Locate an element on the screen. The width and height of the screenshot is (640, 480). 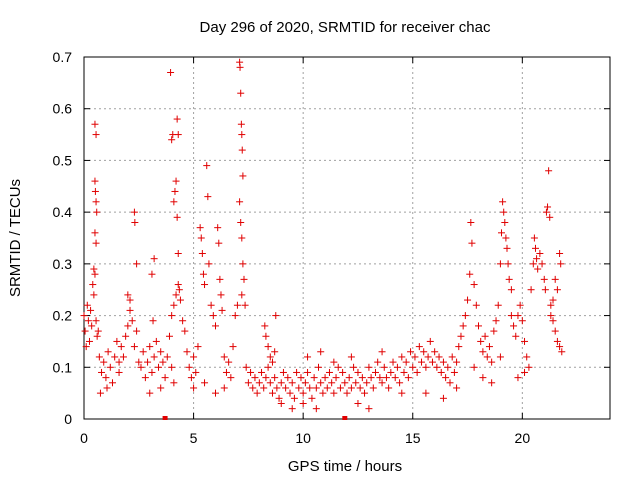
x-tick-label: 15 is located at coordinates (413, 438).